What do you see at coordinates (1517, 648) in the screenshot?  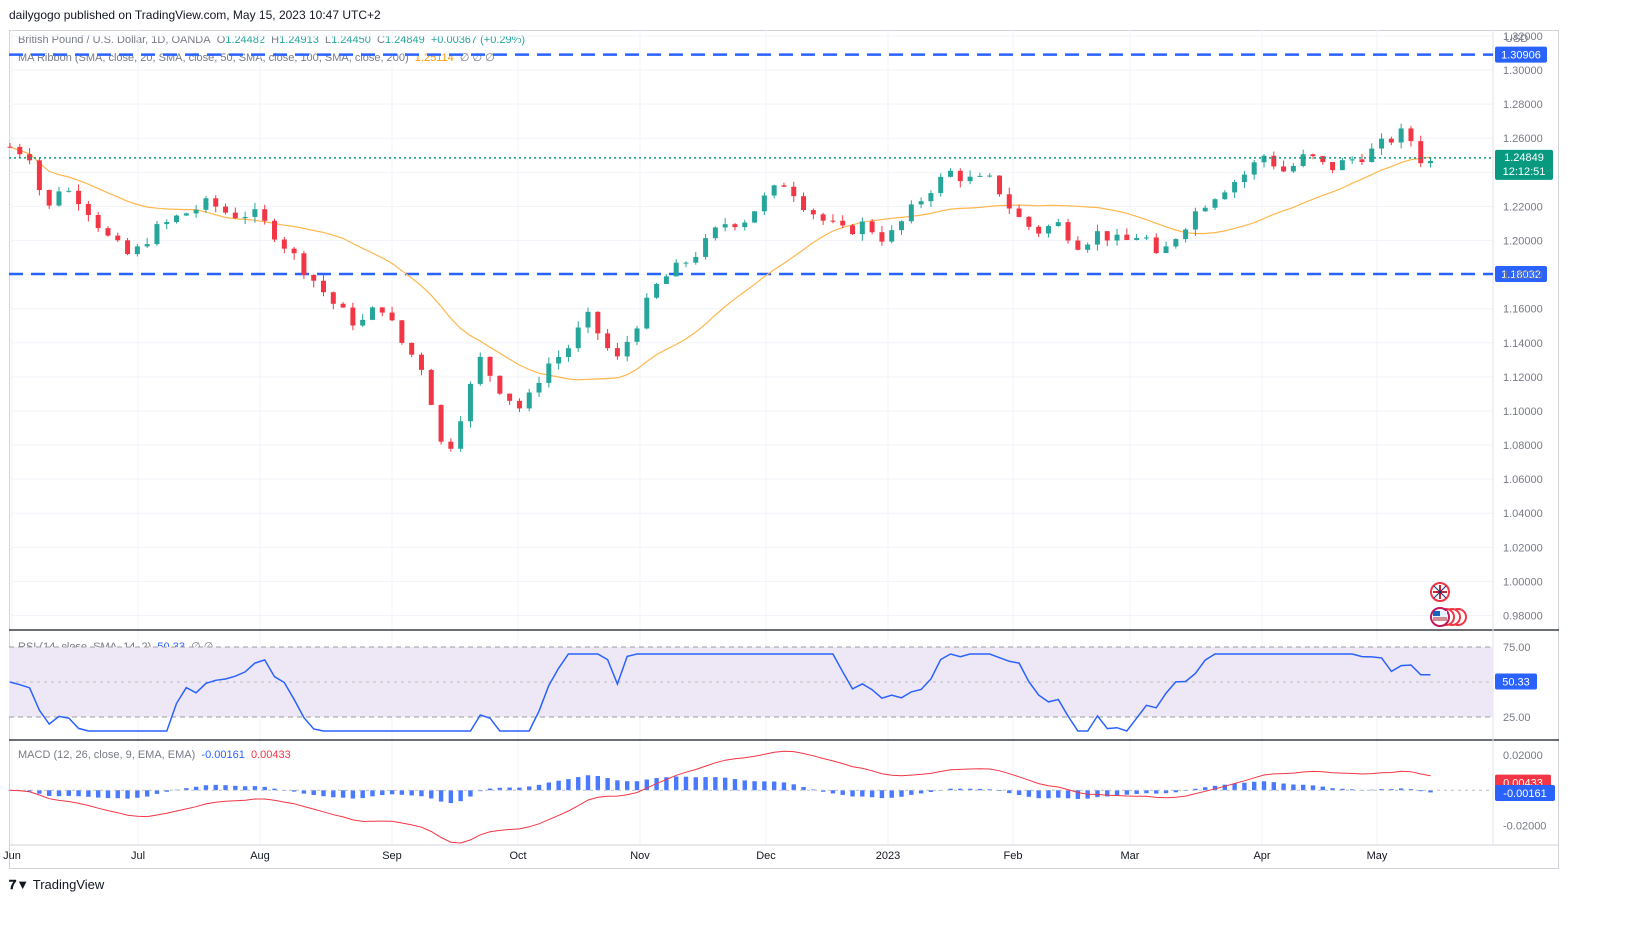 I see `rsi-upper-label: 75.00` at bounding box center [1517, 648].